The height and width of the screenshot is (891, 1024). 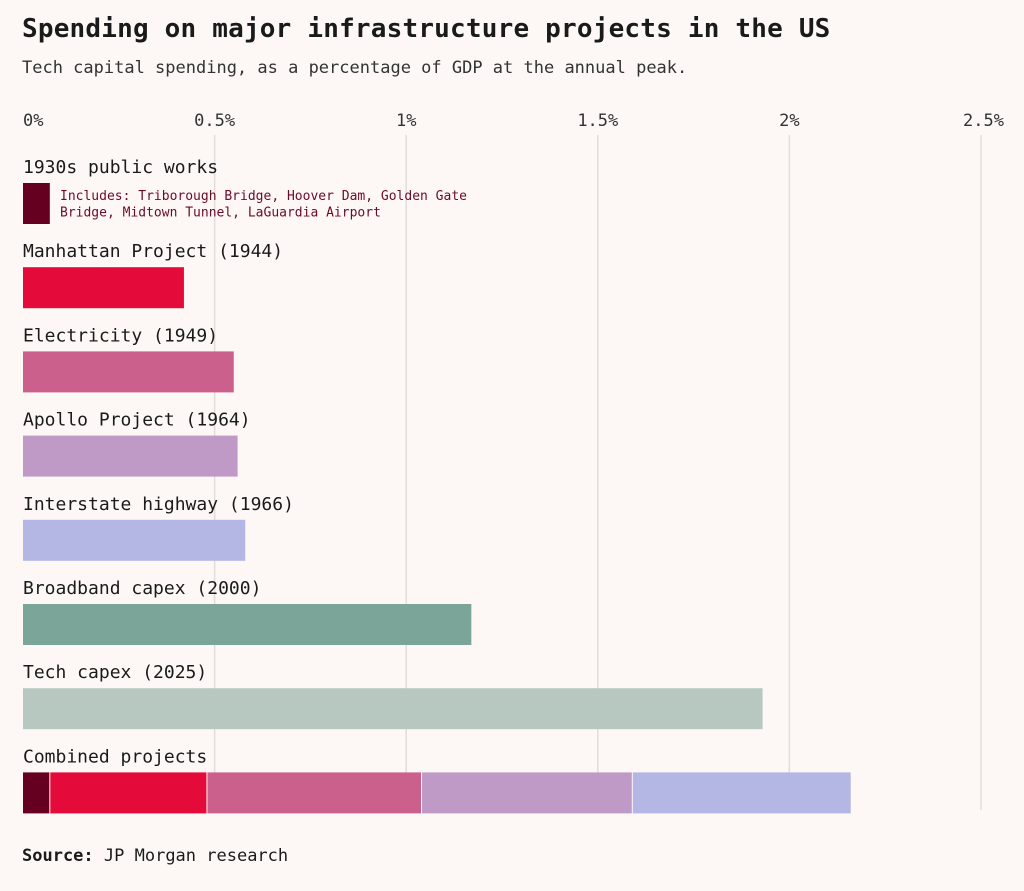 What do you see at coordinates (196, 856) in the screenshot?
I see `source-text: JP Morgan research` at bounding box center [196, 856].